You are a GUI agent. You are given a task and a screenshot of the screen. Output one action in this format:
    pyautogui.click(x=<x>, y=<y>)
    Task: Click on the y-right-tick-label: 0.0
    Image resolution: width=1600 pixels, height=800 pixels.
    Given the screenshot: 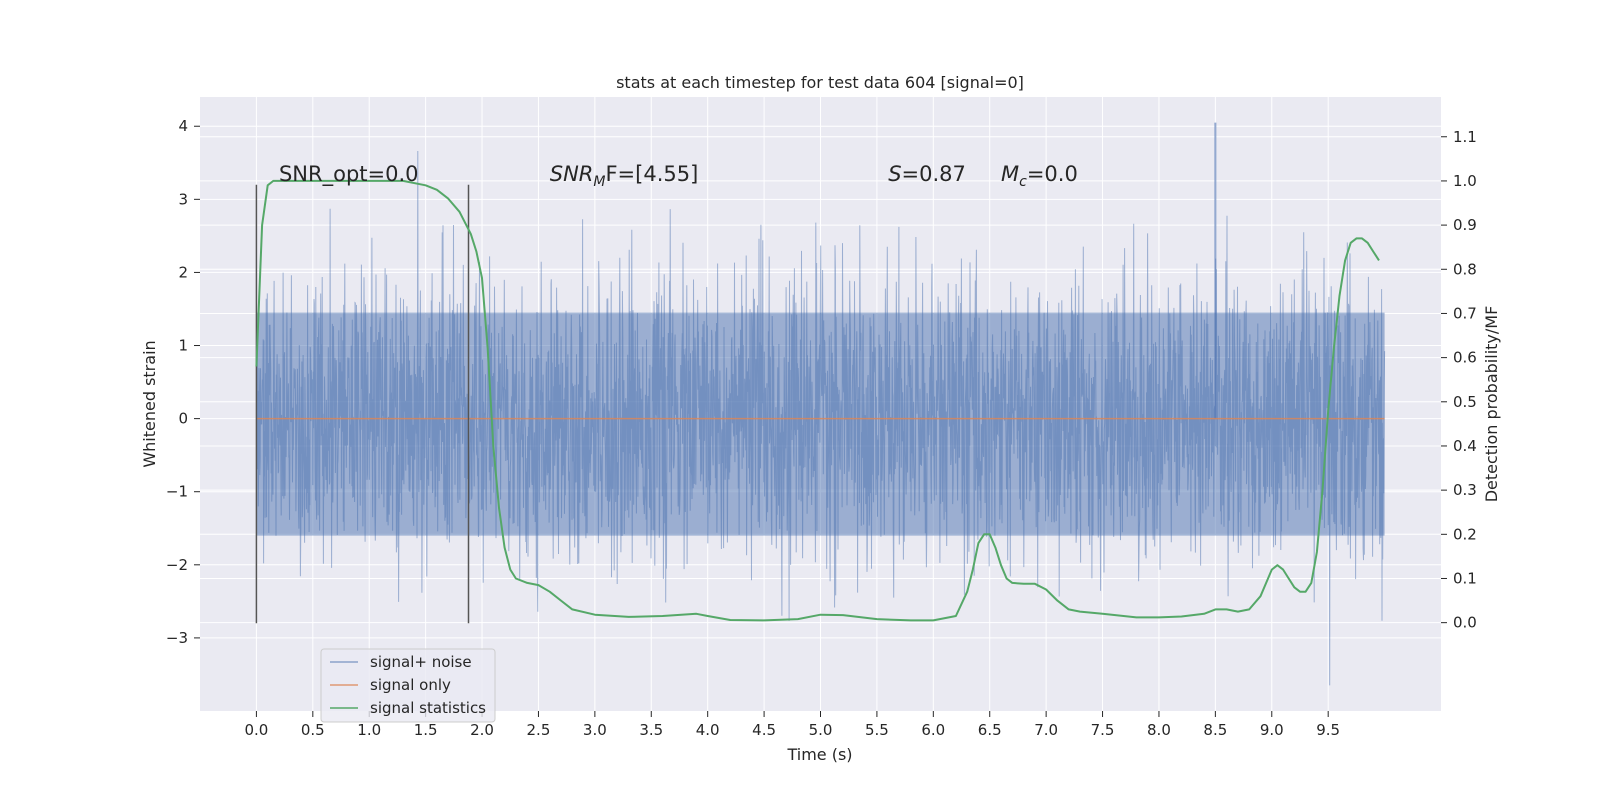 What is the action you would take?
    pyautogui.click(x=1465, y=623)
    